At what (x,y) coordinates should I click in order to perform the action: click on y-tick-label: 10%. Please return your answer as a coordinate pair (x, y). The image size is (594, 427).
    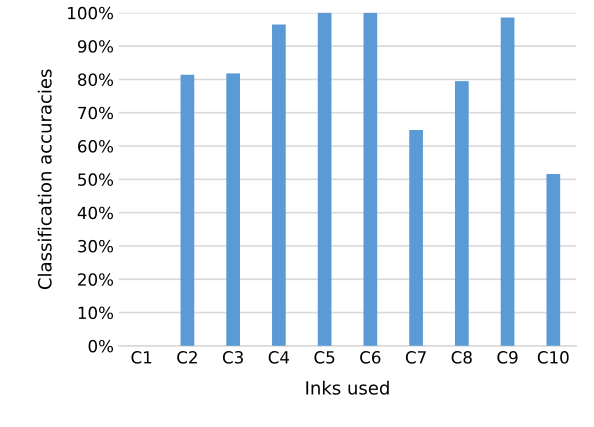
    Looking at the image, I should click on (96, 313).